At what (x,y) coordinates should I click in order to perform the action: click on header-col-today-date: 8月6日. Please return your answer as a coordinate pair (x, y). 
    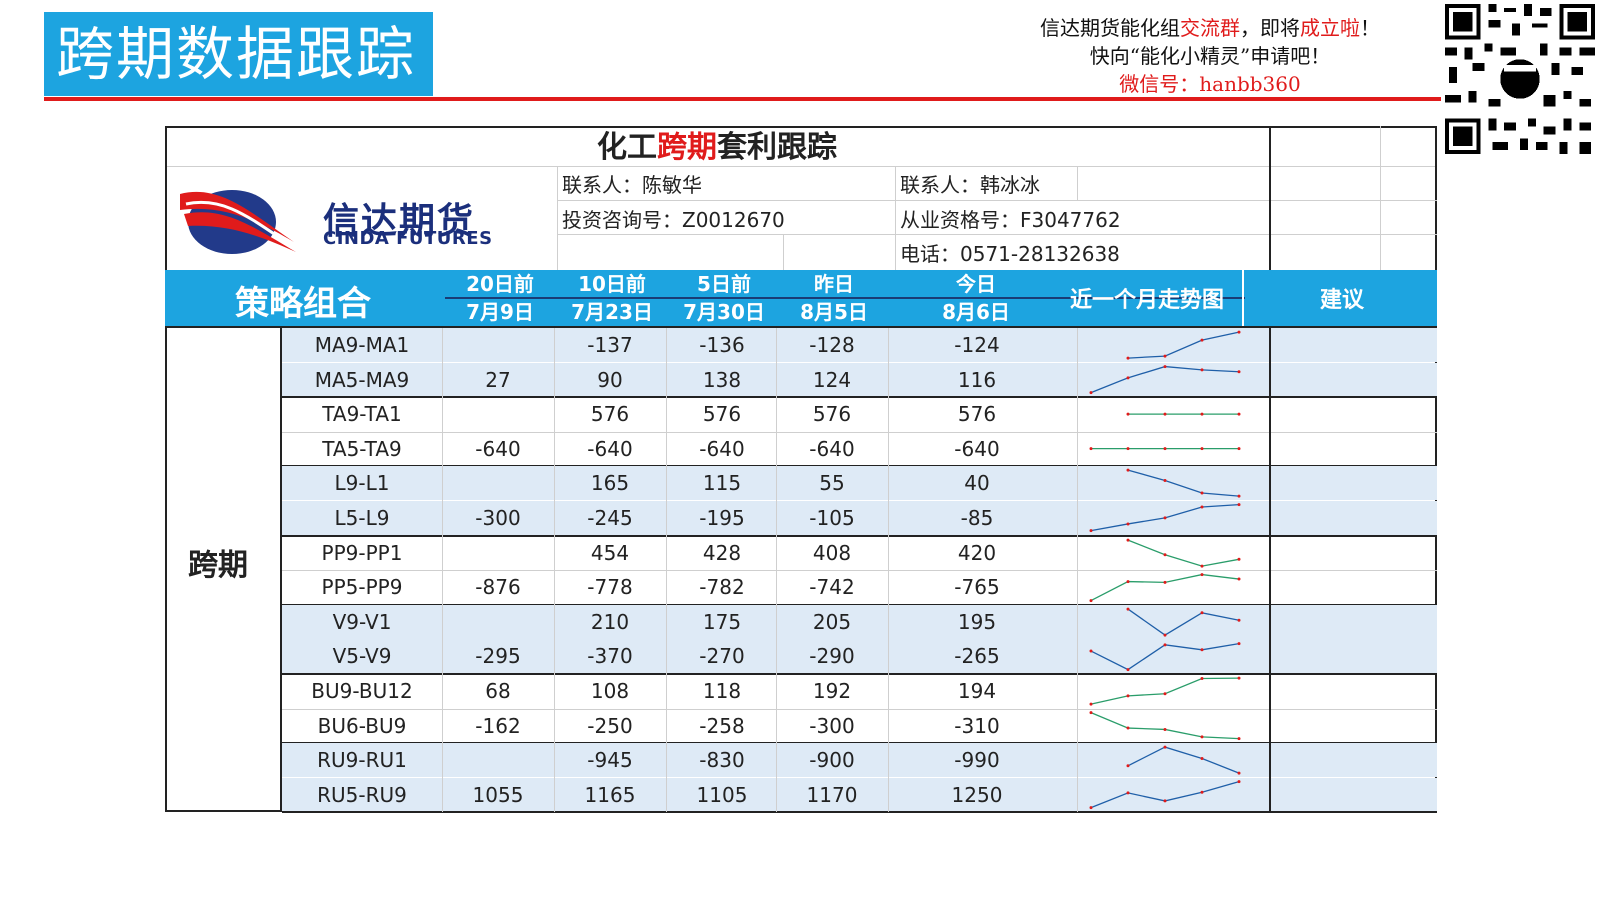
    Looking at the image, I should click on (976, 312).